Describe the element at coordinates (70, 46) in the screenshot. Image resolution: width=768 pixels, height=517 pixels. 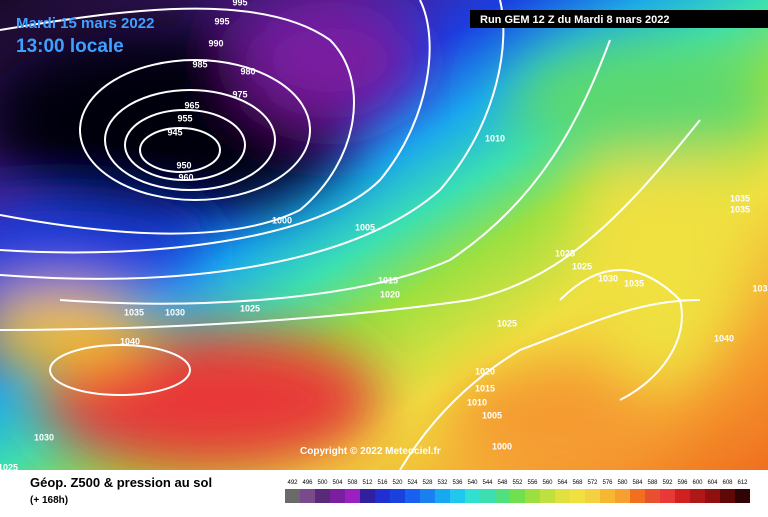
I see `time-label: 13:00 locale` at that location.